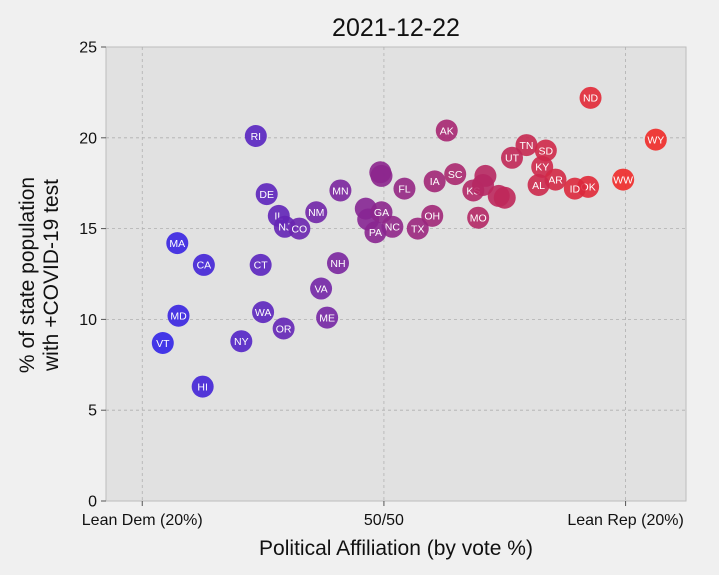 This screenshot has width=719, height=575. I want to click on data-point: WA, so click(263, 312).